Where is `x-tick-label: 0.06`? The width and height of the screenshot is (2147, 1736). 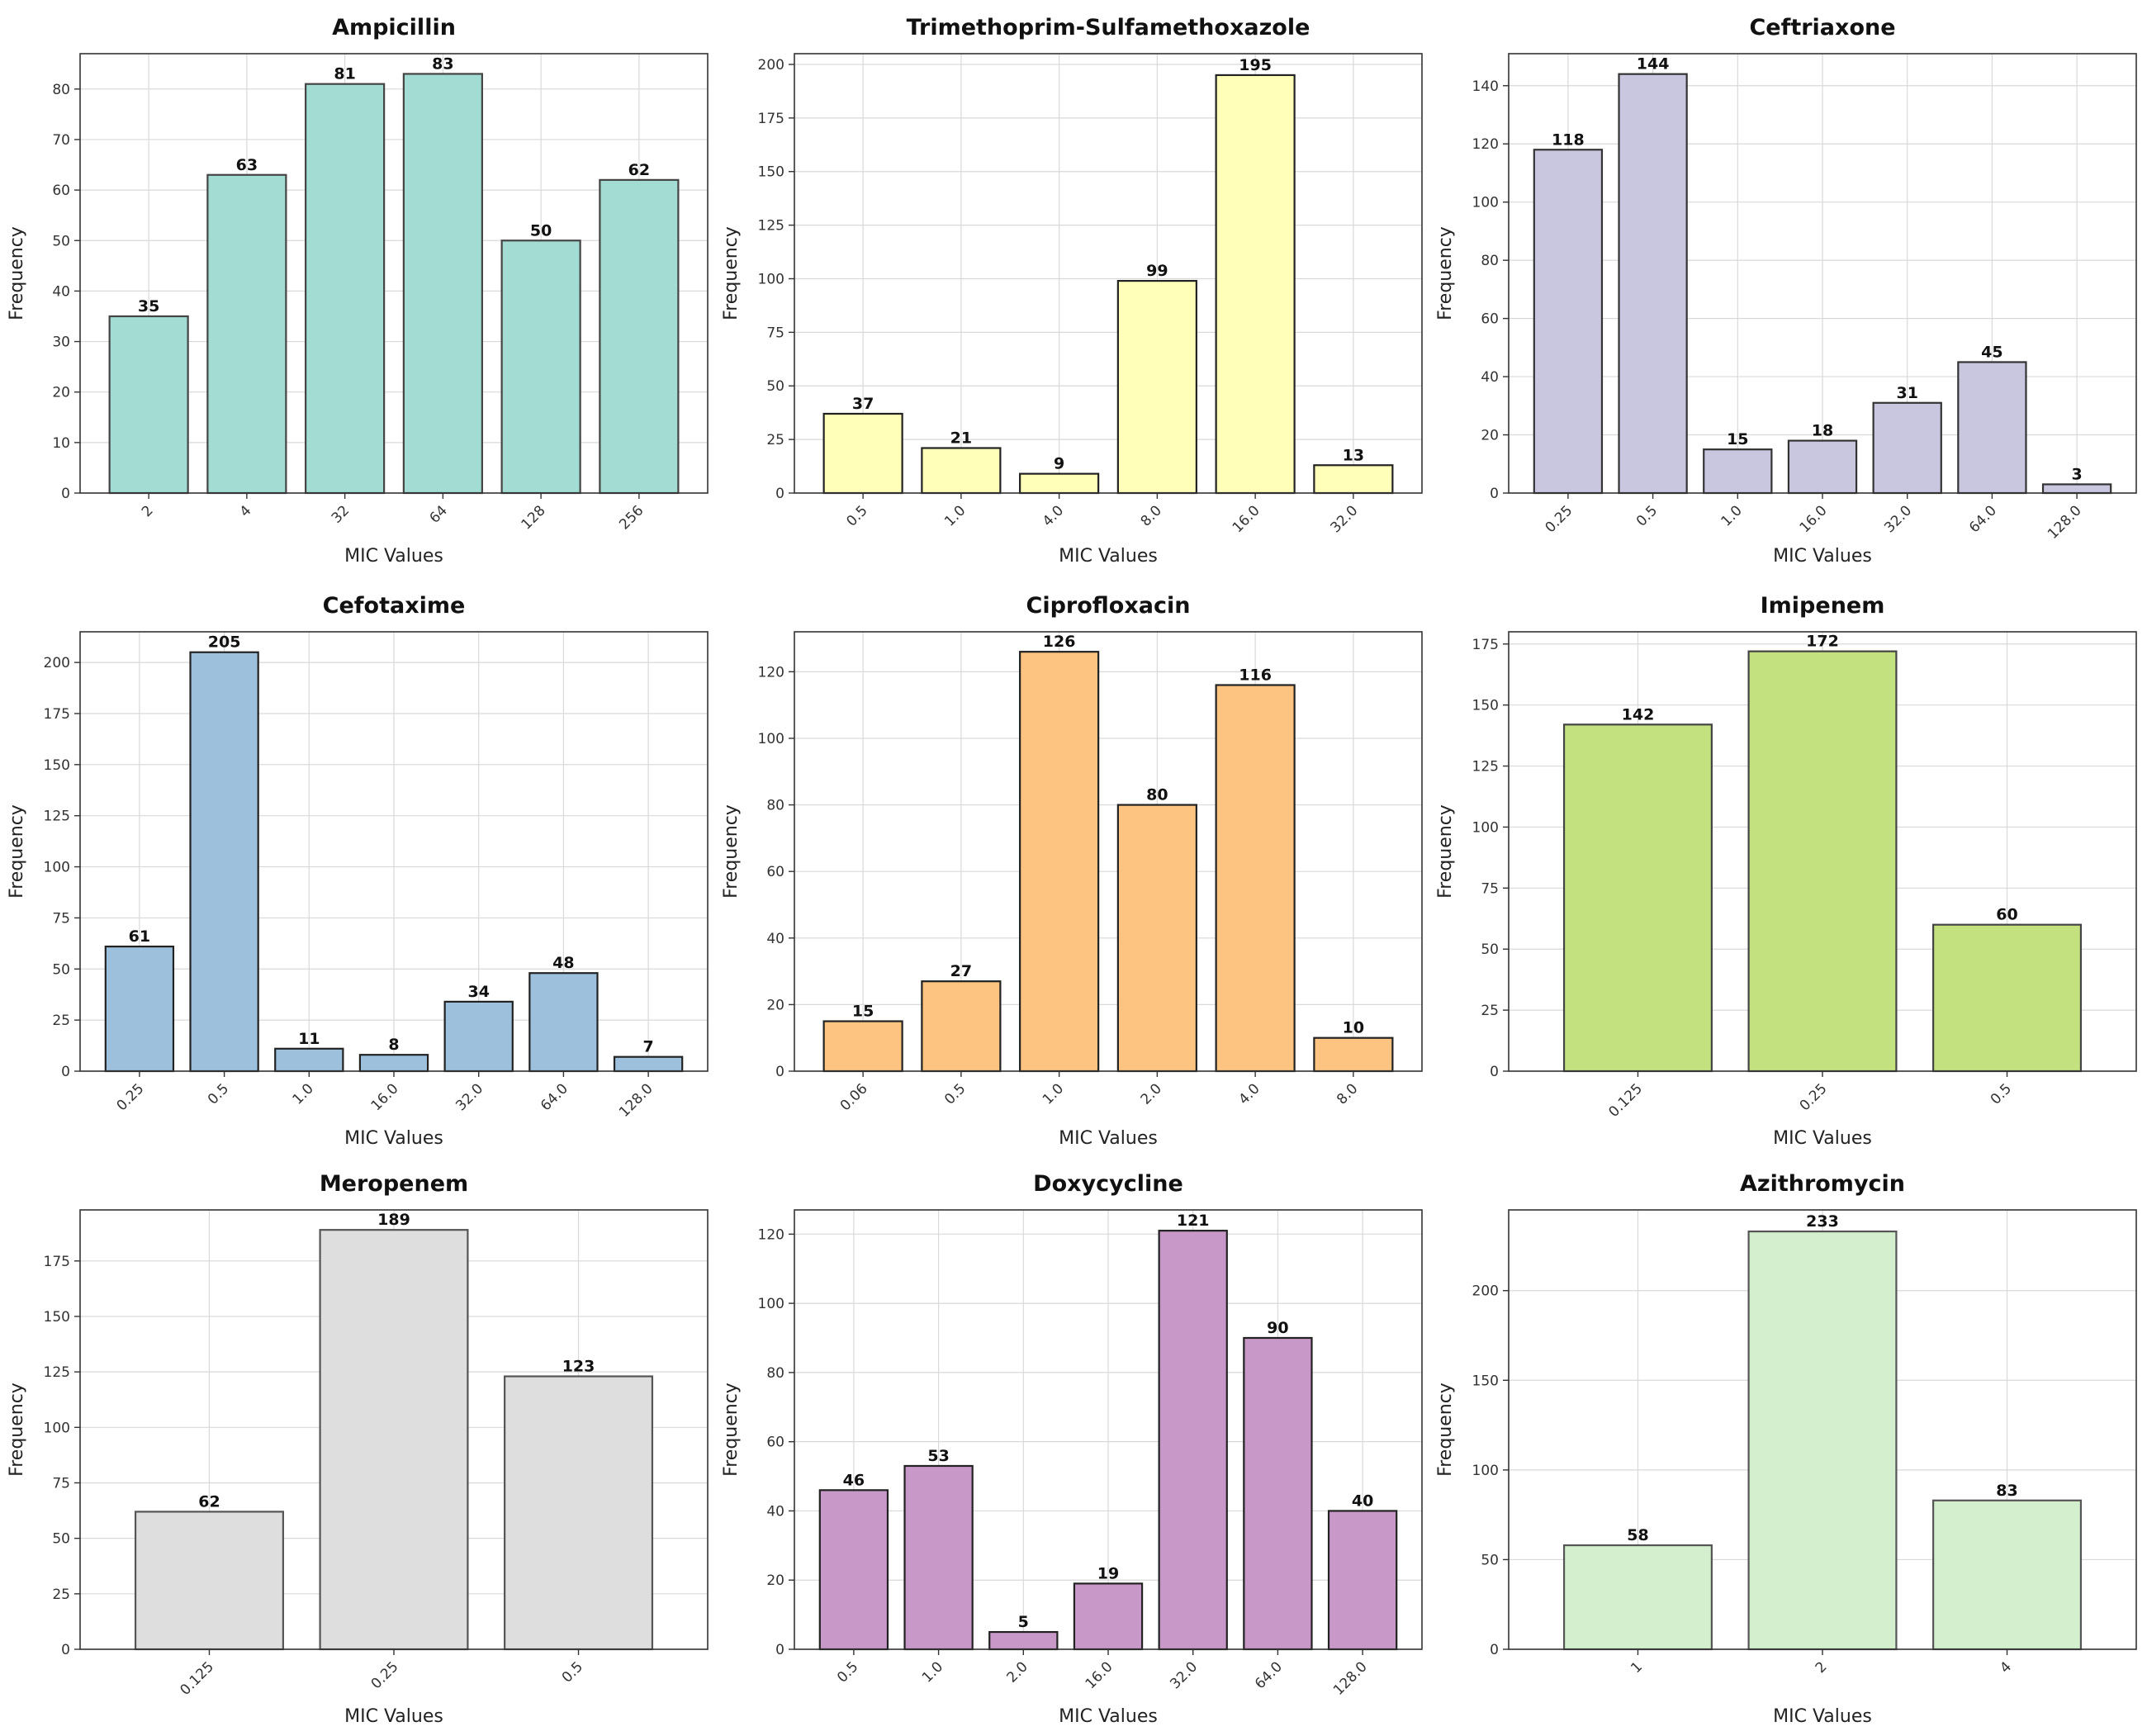
x-tick-label: 0.06 is located at coordinates (854, 1097).